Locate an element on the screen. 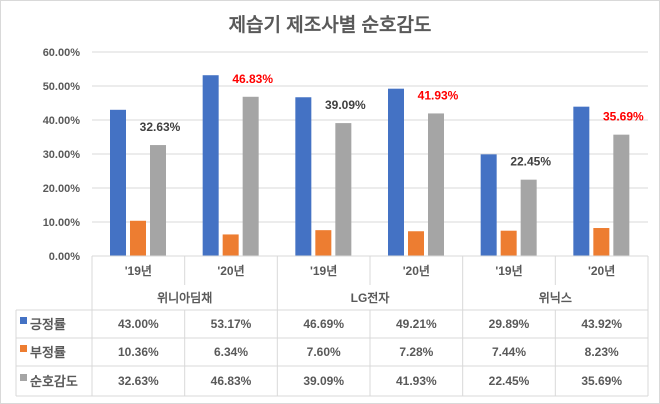 This screenshot has height=404, width=660. y-tick-label: 60.00% is located at coordinates (62, 53).